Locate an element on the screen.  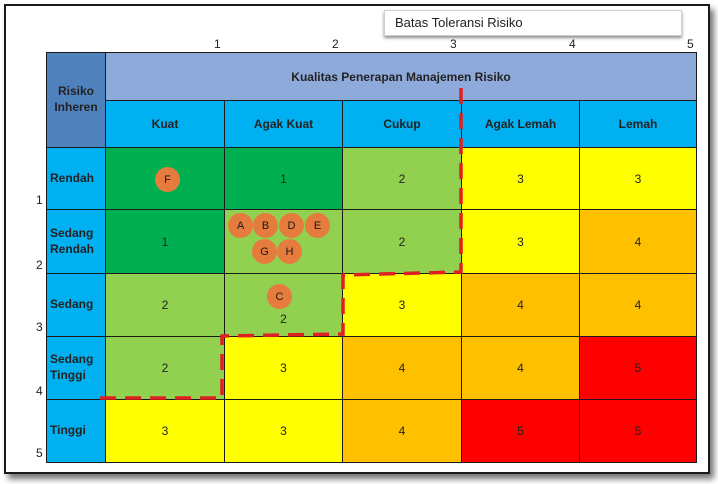
top-axis-5: 5 is located at coordinates (690, 44).